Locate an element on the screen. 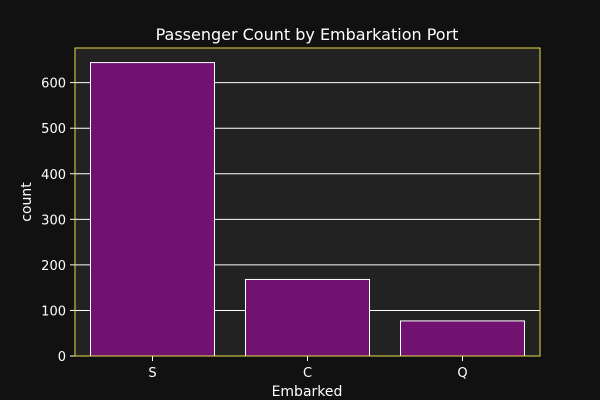 The width and height of the screenshot is (600, 400). x-tick-label: C is located at coordinates (307, 373).